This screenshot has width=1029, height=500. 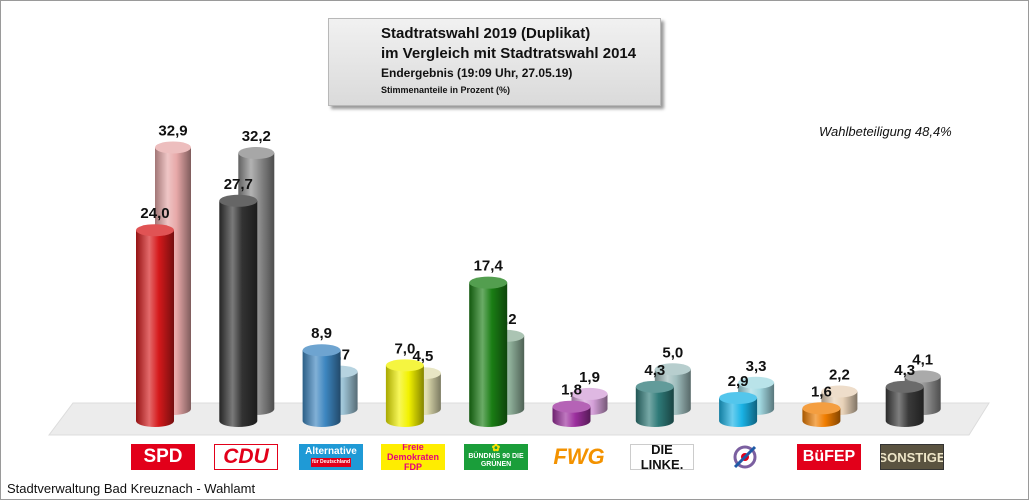 I want to click on bar-piraten-2019, so click(x=738, y=409).